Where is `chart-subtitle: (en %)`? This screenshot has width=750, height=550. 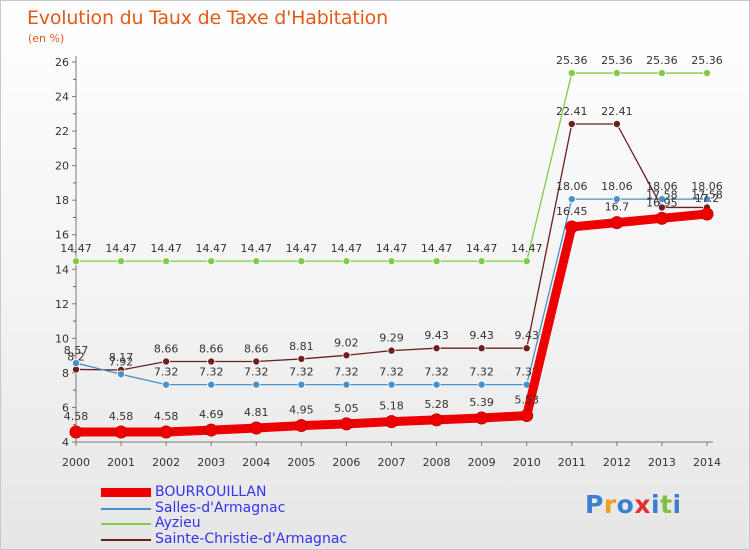
chart-subtitle: (en %) is located at coordinates (46, 38).